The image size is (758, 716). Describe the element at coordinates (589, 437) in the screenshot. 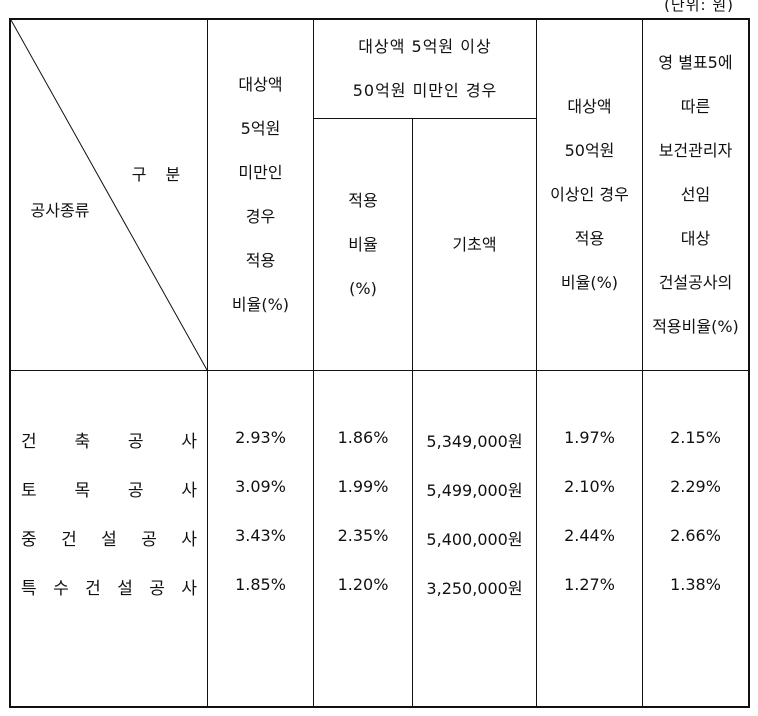

I see `cell-c4: 1.97%` at that location.